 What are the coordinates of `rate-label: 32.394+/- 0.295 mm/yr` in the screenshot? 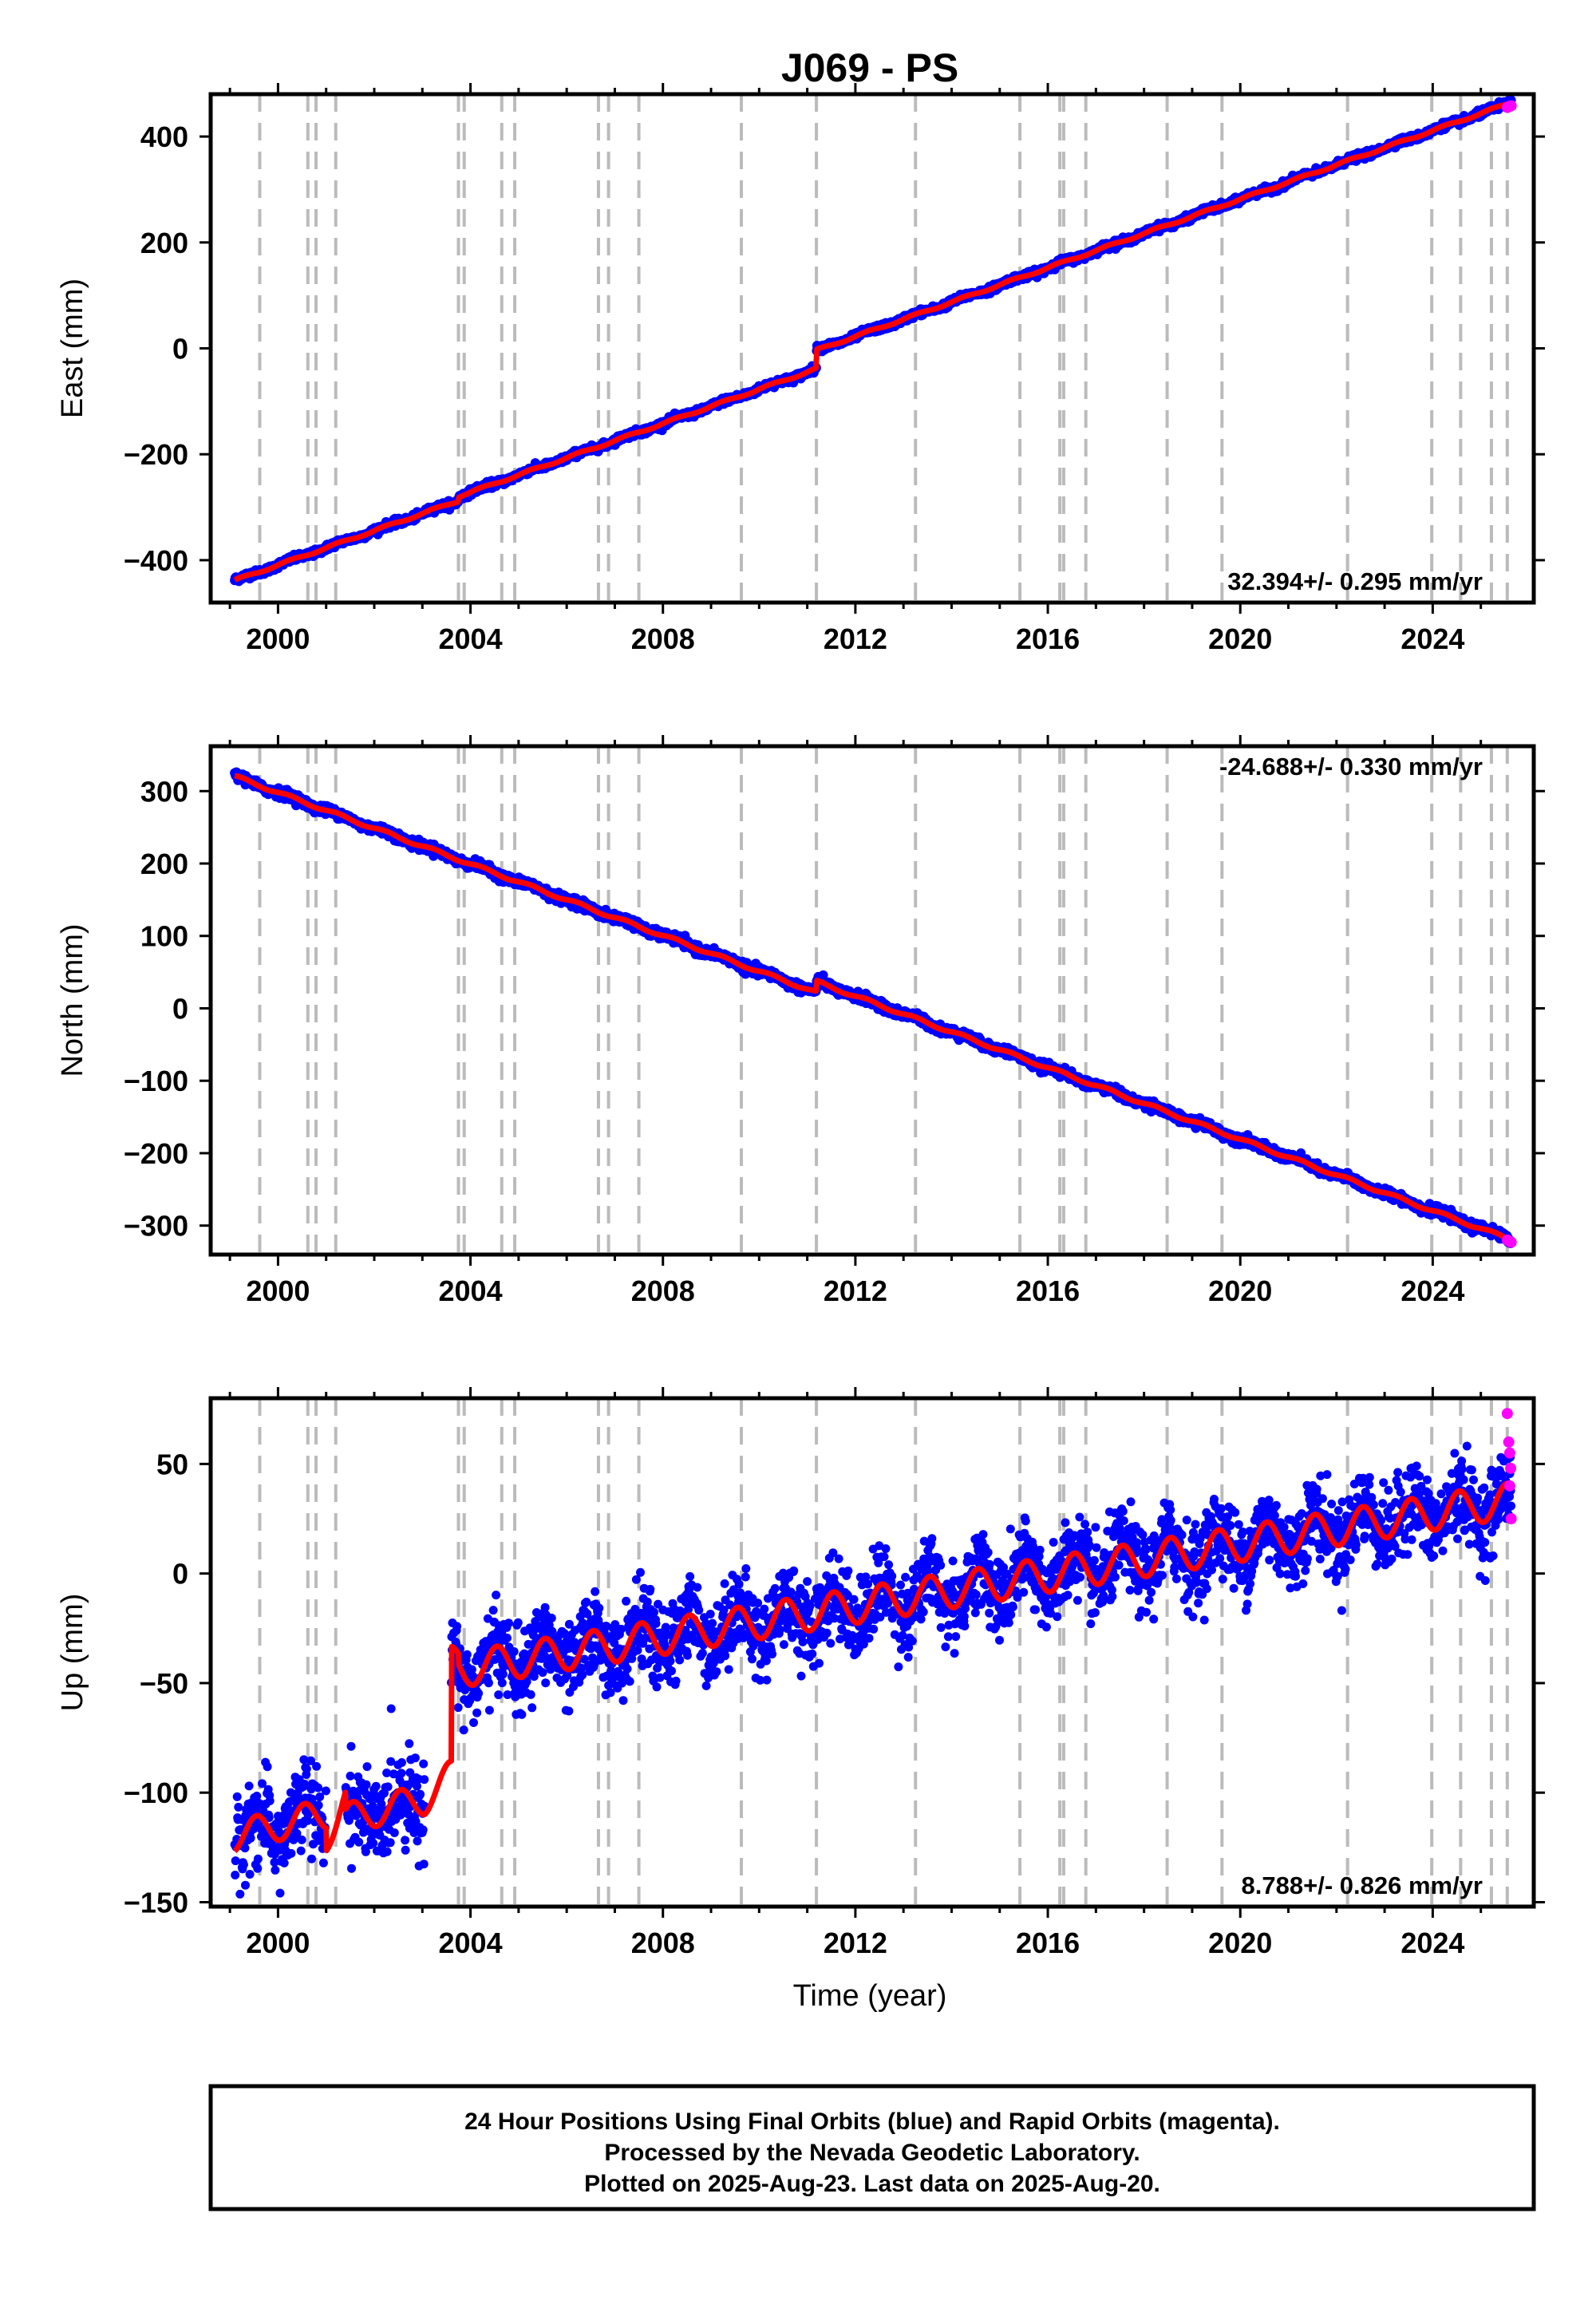 It's located at (1355, 581).